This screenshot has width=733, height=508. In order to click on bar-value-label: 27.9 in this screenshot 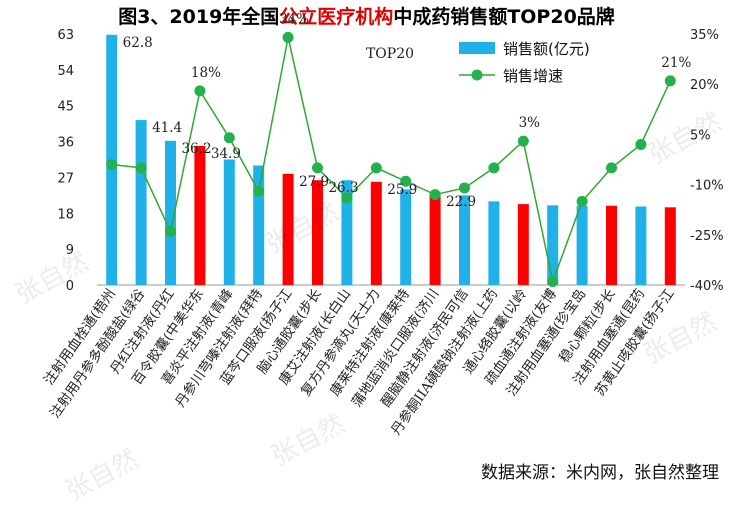, I will do `click(314, 182)`.